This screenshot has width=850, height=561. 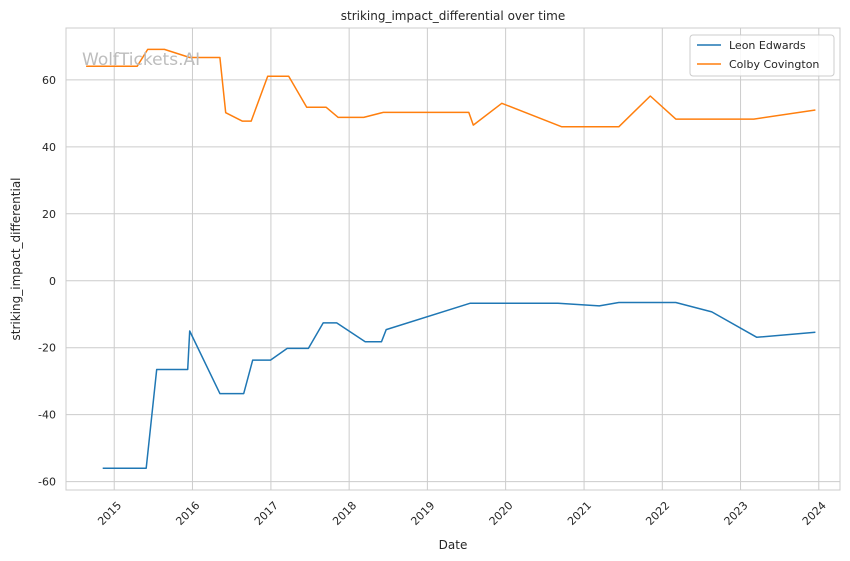 I want to click on legend-box, so click(x=762, y=55).